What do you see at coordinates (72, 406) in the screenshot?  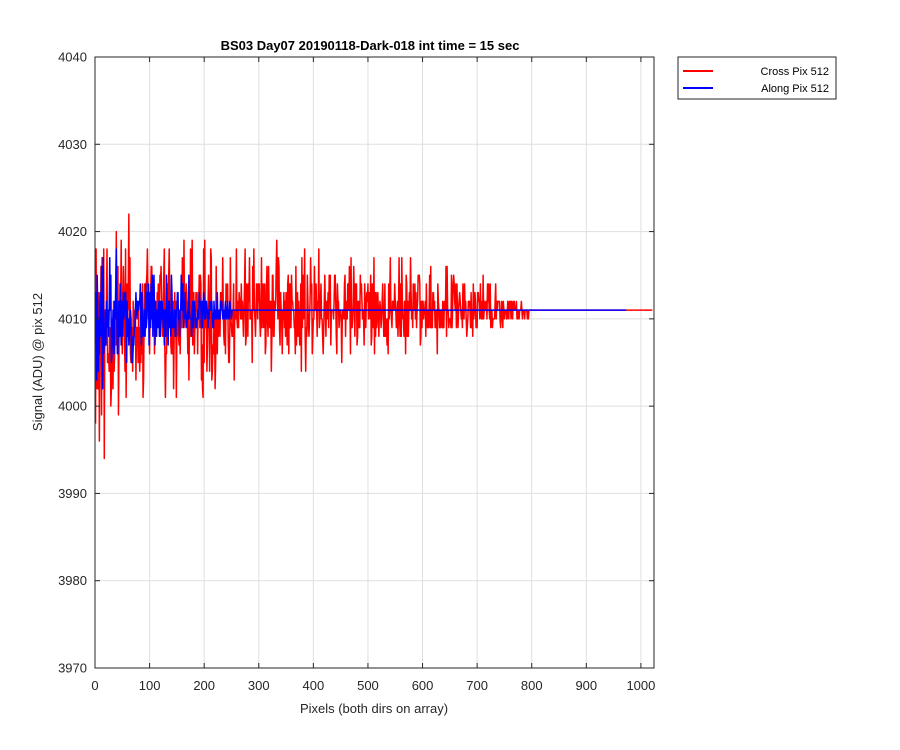 I see `y-tick-label: 4000` at bounding box center [72, 406].